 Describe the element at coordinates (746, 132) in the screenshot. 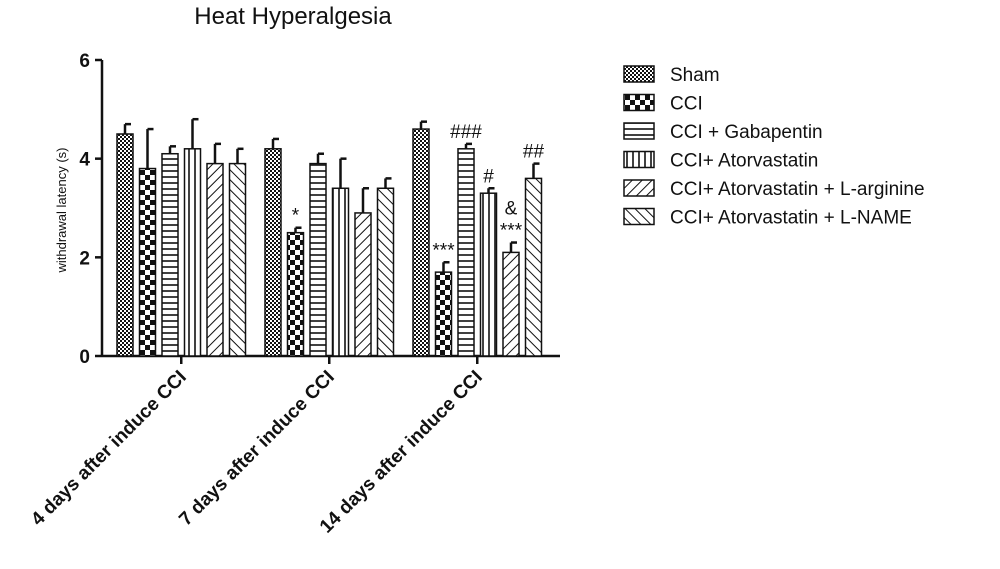

I see `legend-entry: CCI + Gabapentin` at that location.